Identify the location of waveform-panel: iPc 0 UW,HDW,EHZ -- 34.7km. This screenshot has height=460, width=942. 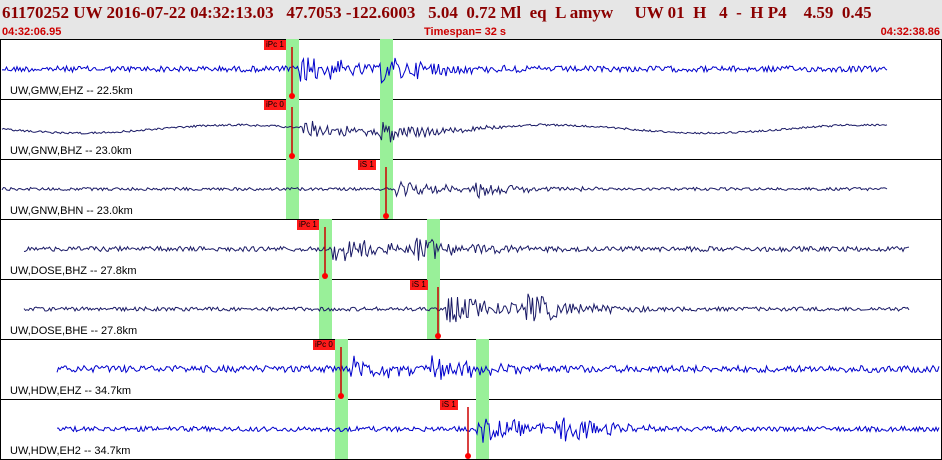
(471, 369).